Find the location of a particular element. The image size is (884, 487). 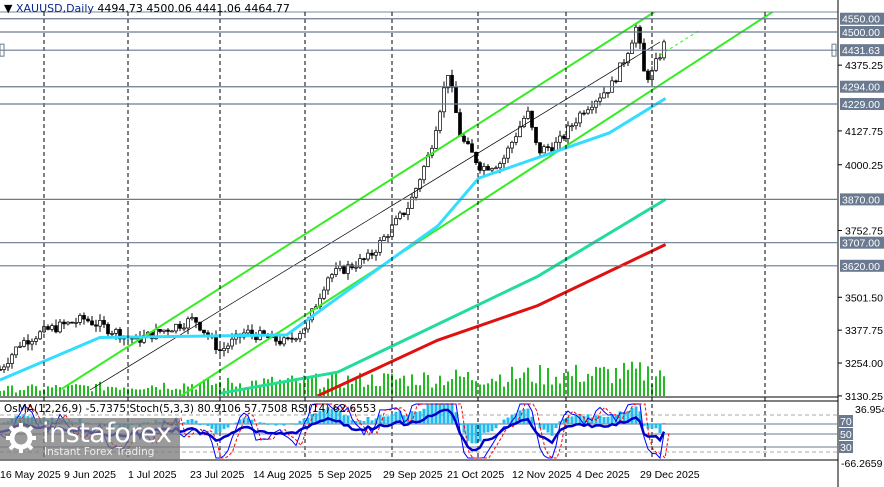

x-tick-label: 1 Jul 2025 is located at coordinates (152, 475).